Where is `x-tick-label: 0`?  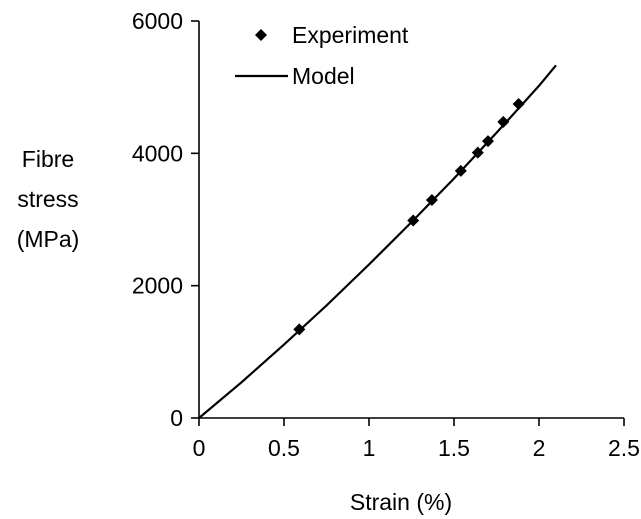
x-tick-label: 0 is located at coordinates (199, 448).